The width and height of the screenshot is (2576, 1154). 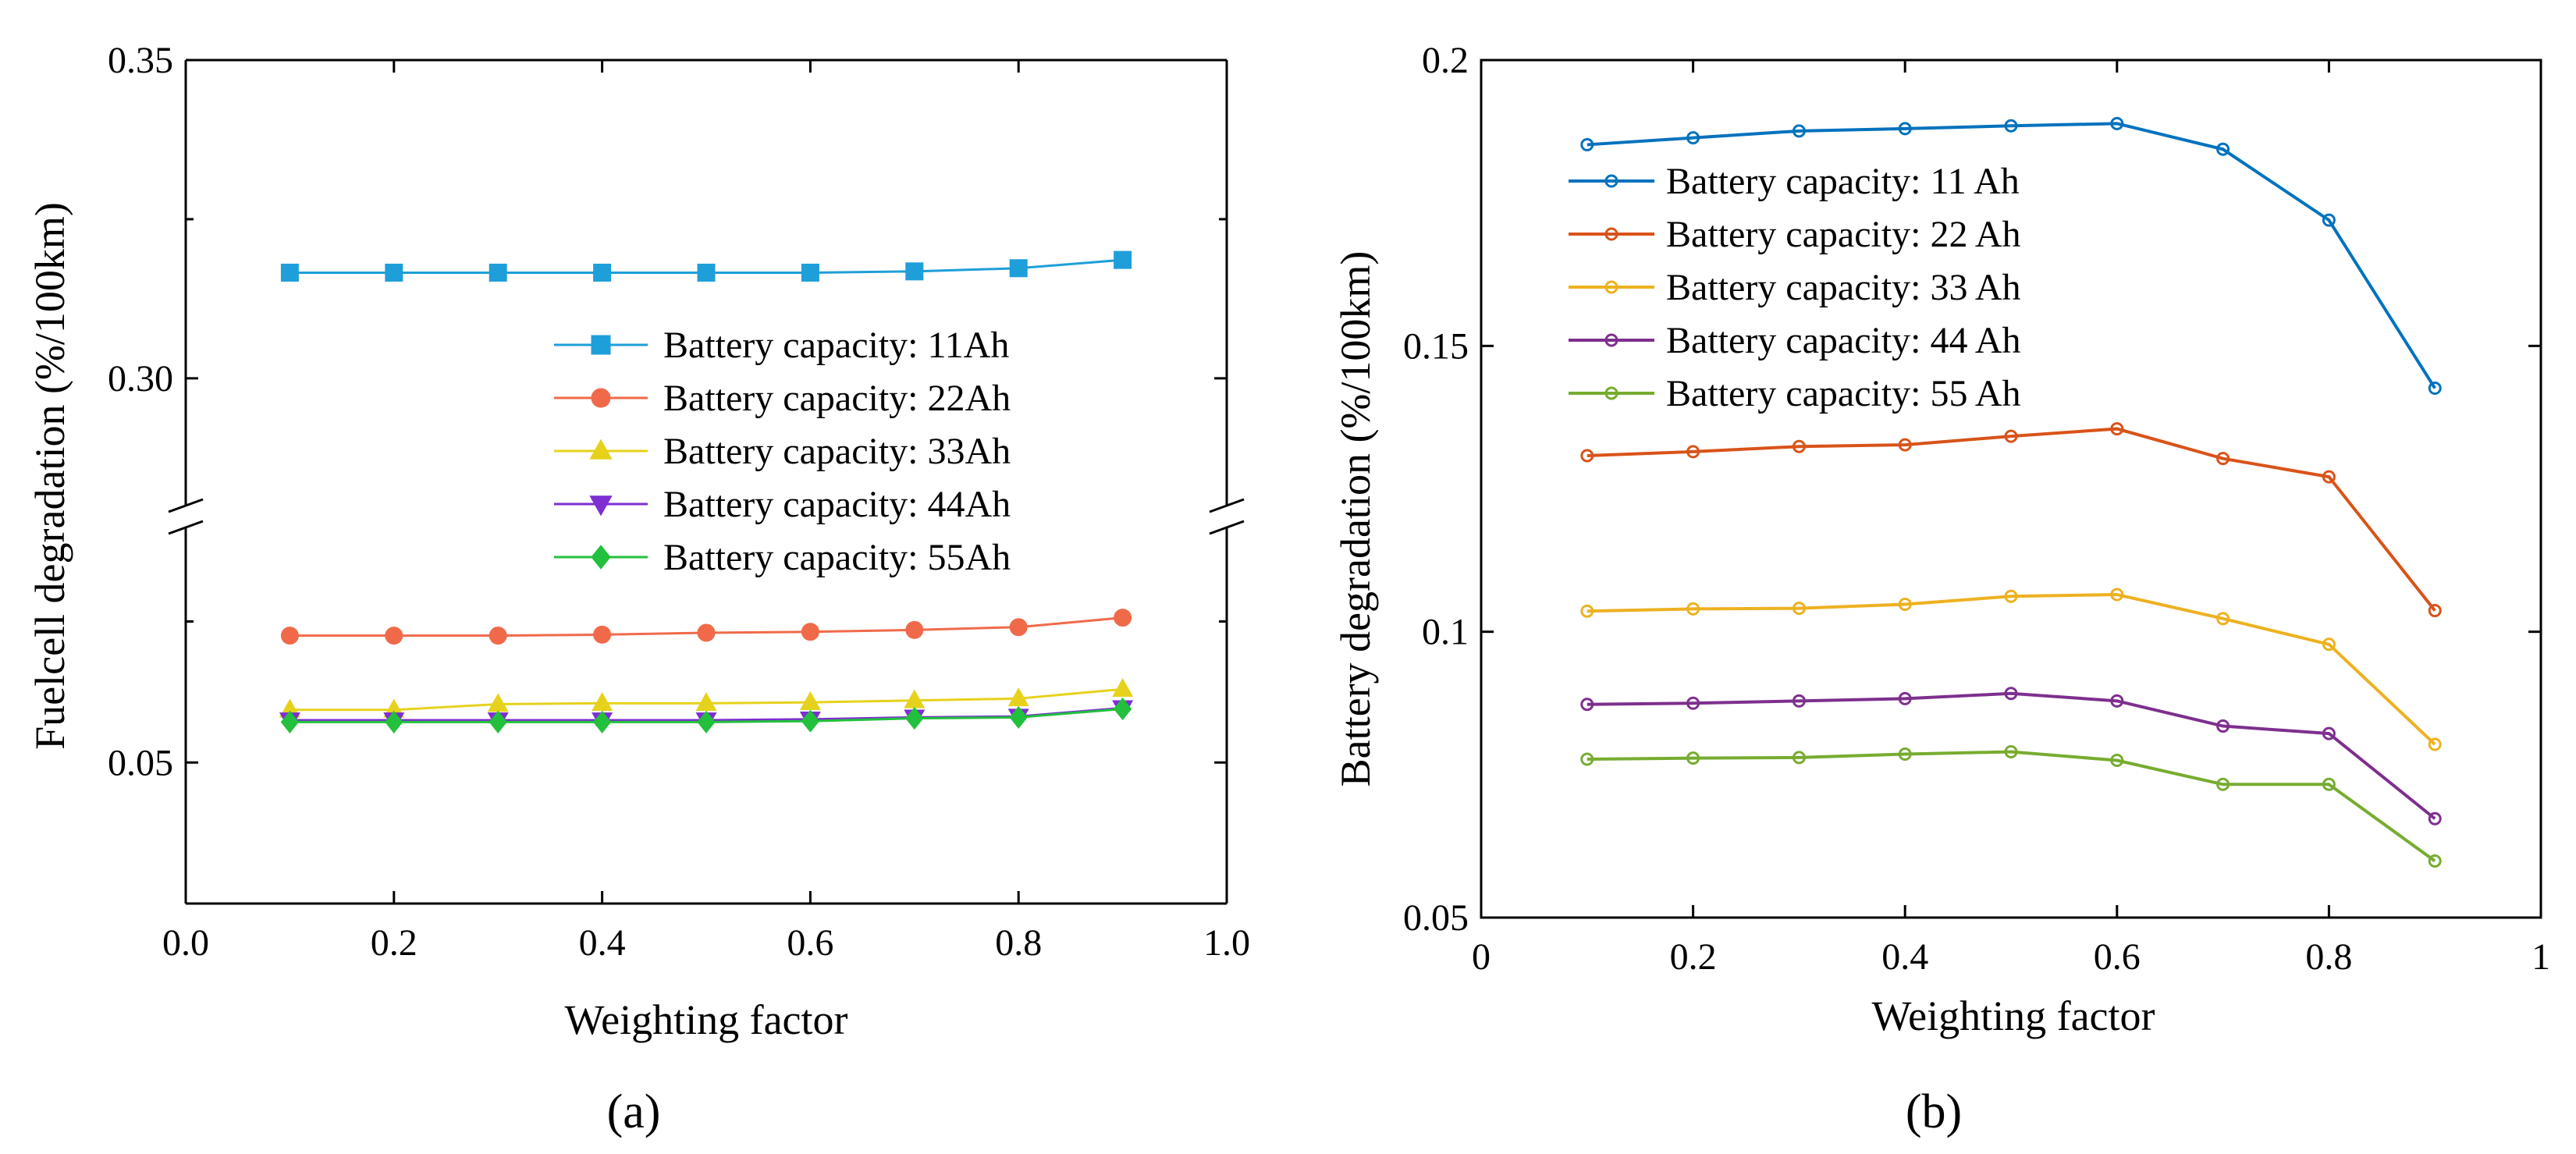 What do you see at coordinates (837, 504) in the screenshot?
I see `legend-label: Battery capacity: 44Ah` at bounding box center [837, 504].